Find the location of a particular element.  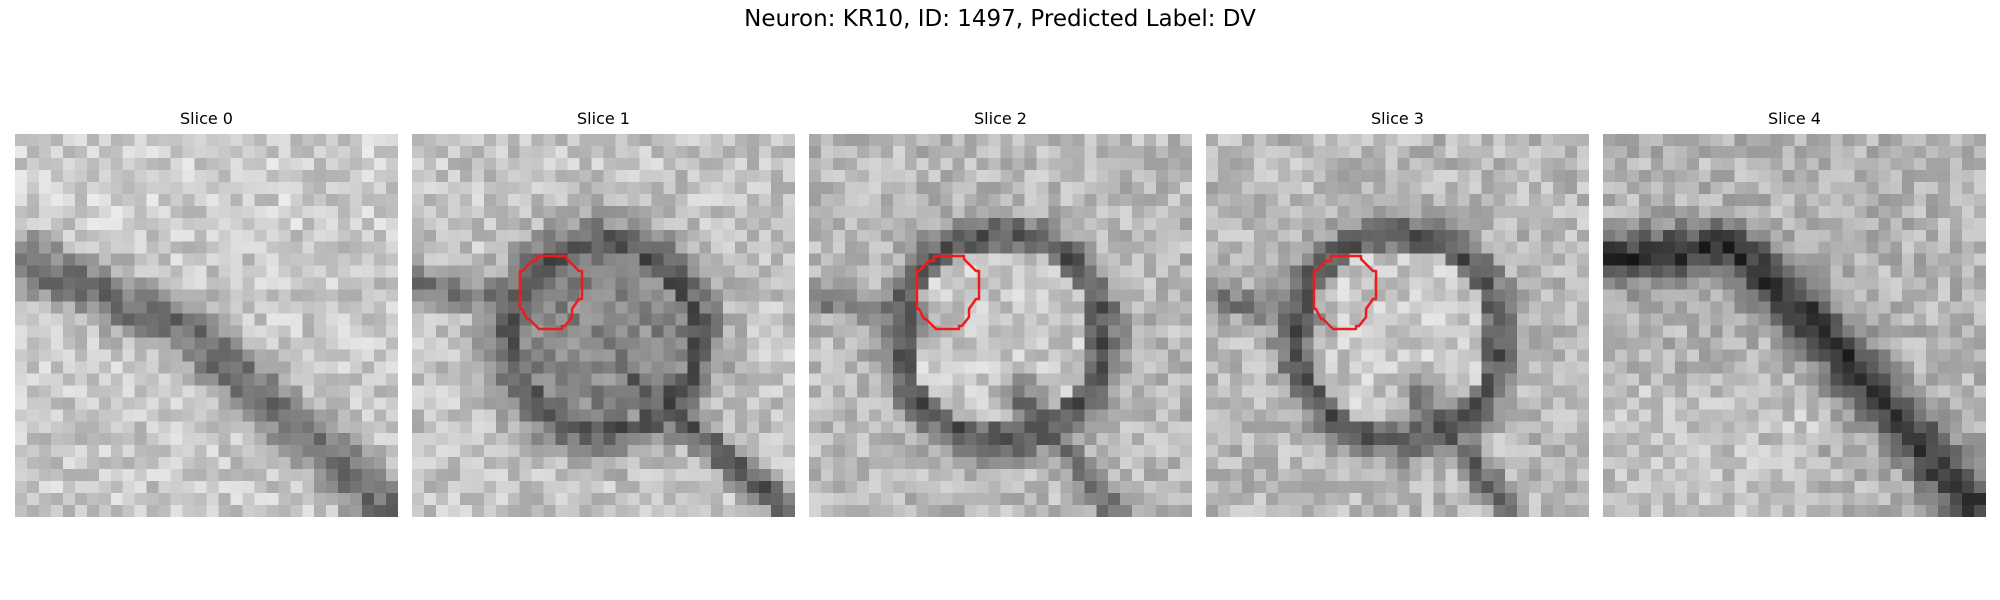

slice-title: Slice 0 is located at coordinates (206, 118).